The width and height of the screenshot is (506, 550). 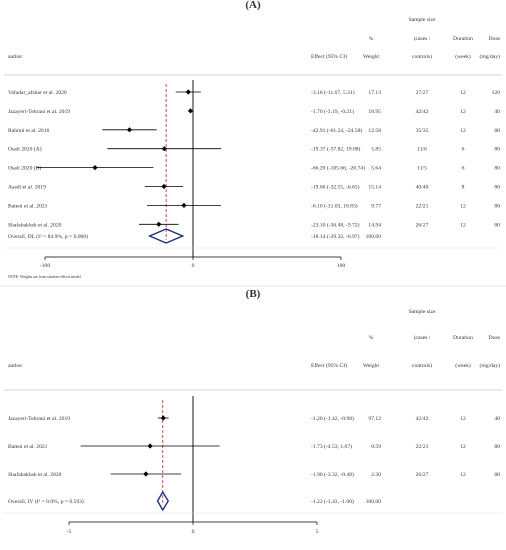 I want to click on x-tick-label: 5, so click(x=317, y=532).